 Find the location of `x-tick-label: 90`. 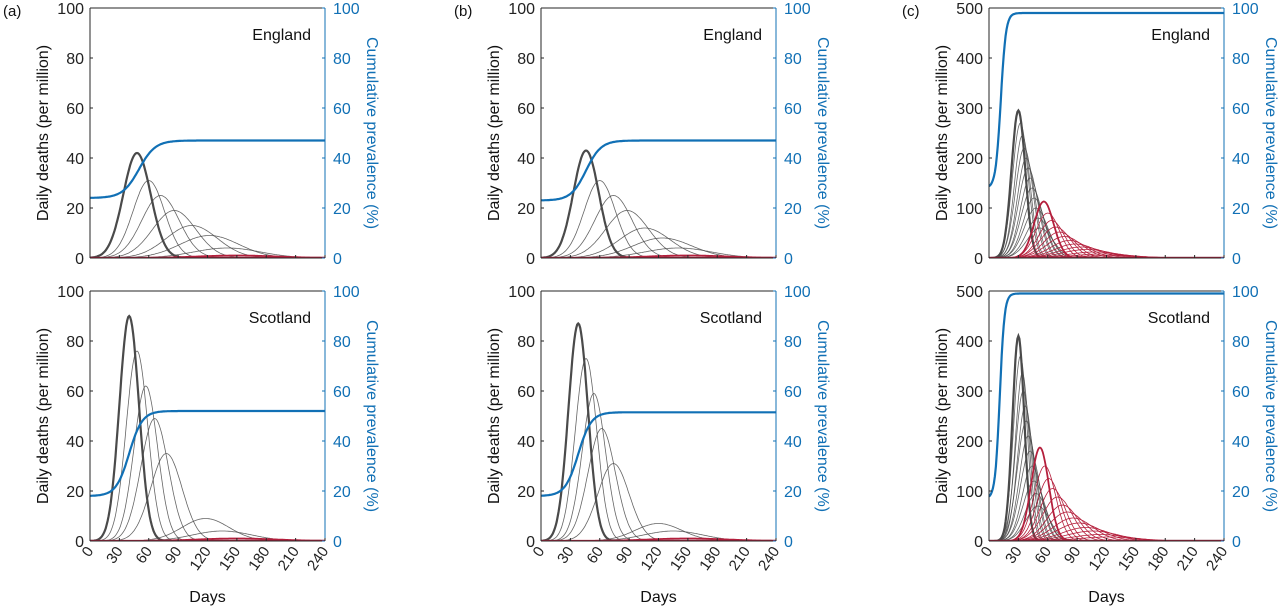

x-tick-label: 90 is located at coordinates (173, 555).